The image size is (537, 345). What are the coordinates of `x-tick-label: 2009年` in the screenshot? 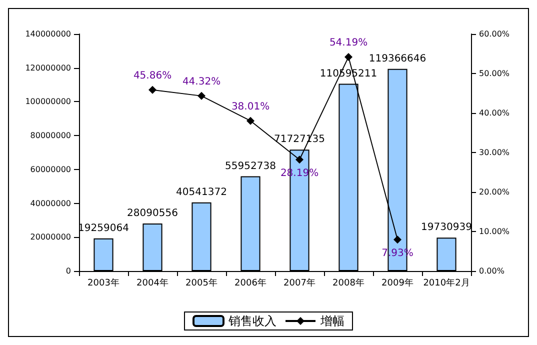 It's located at (398, 283).